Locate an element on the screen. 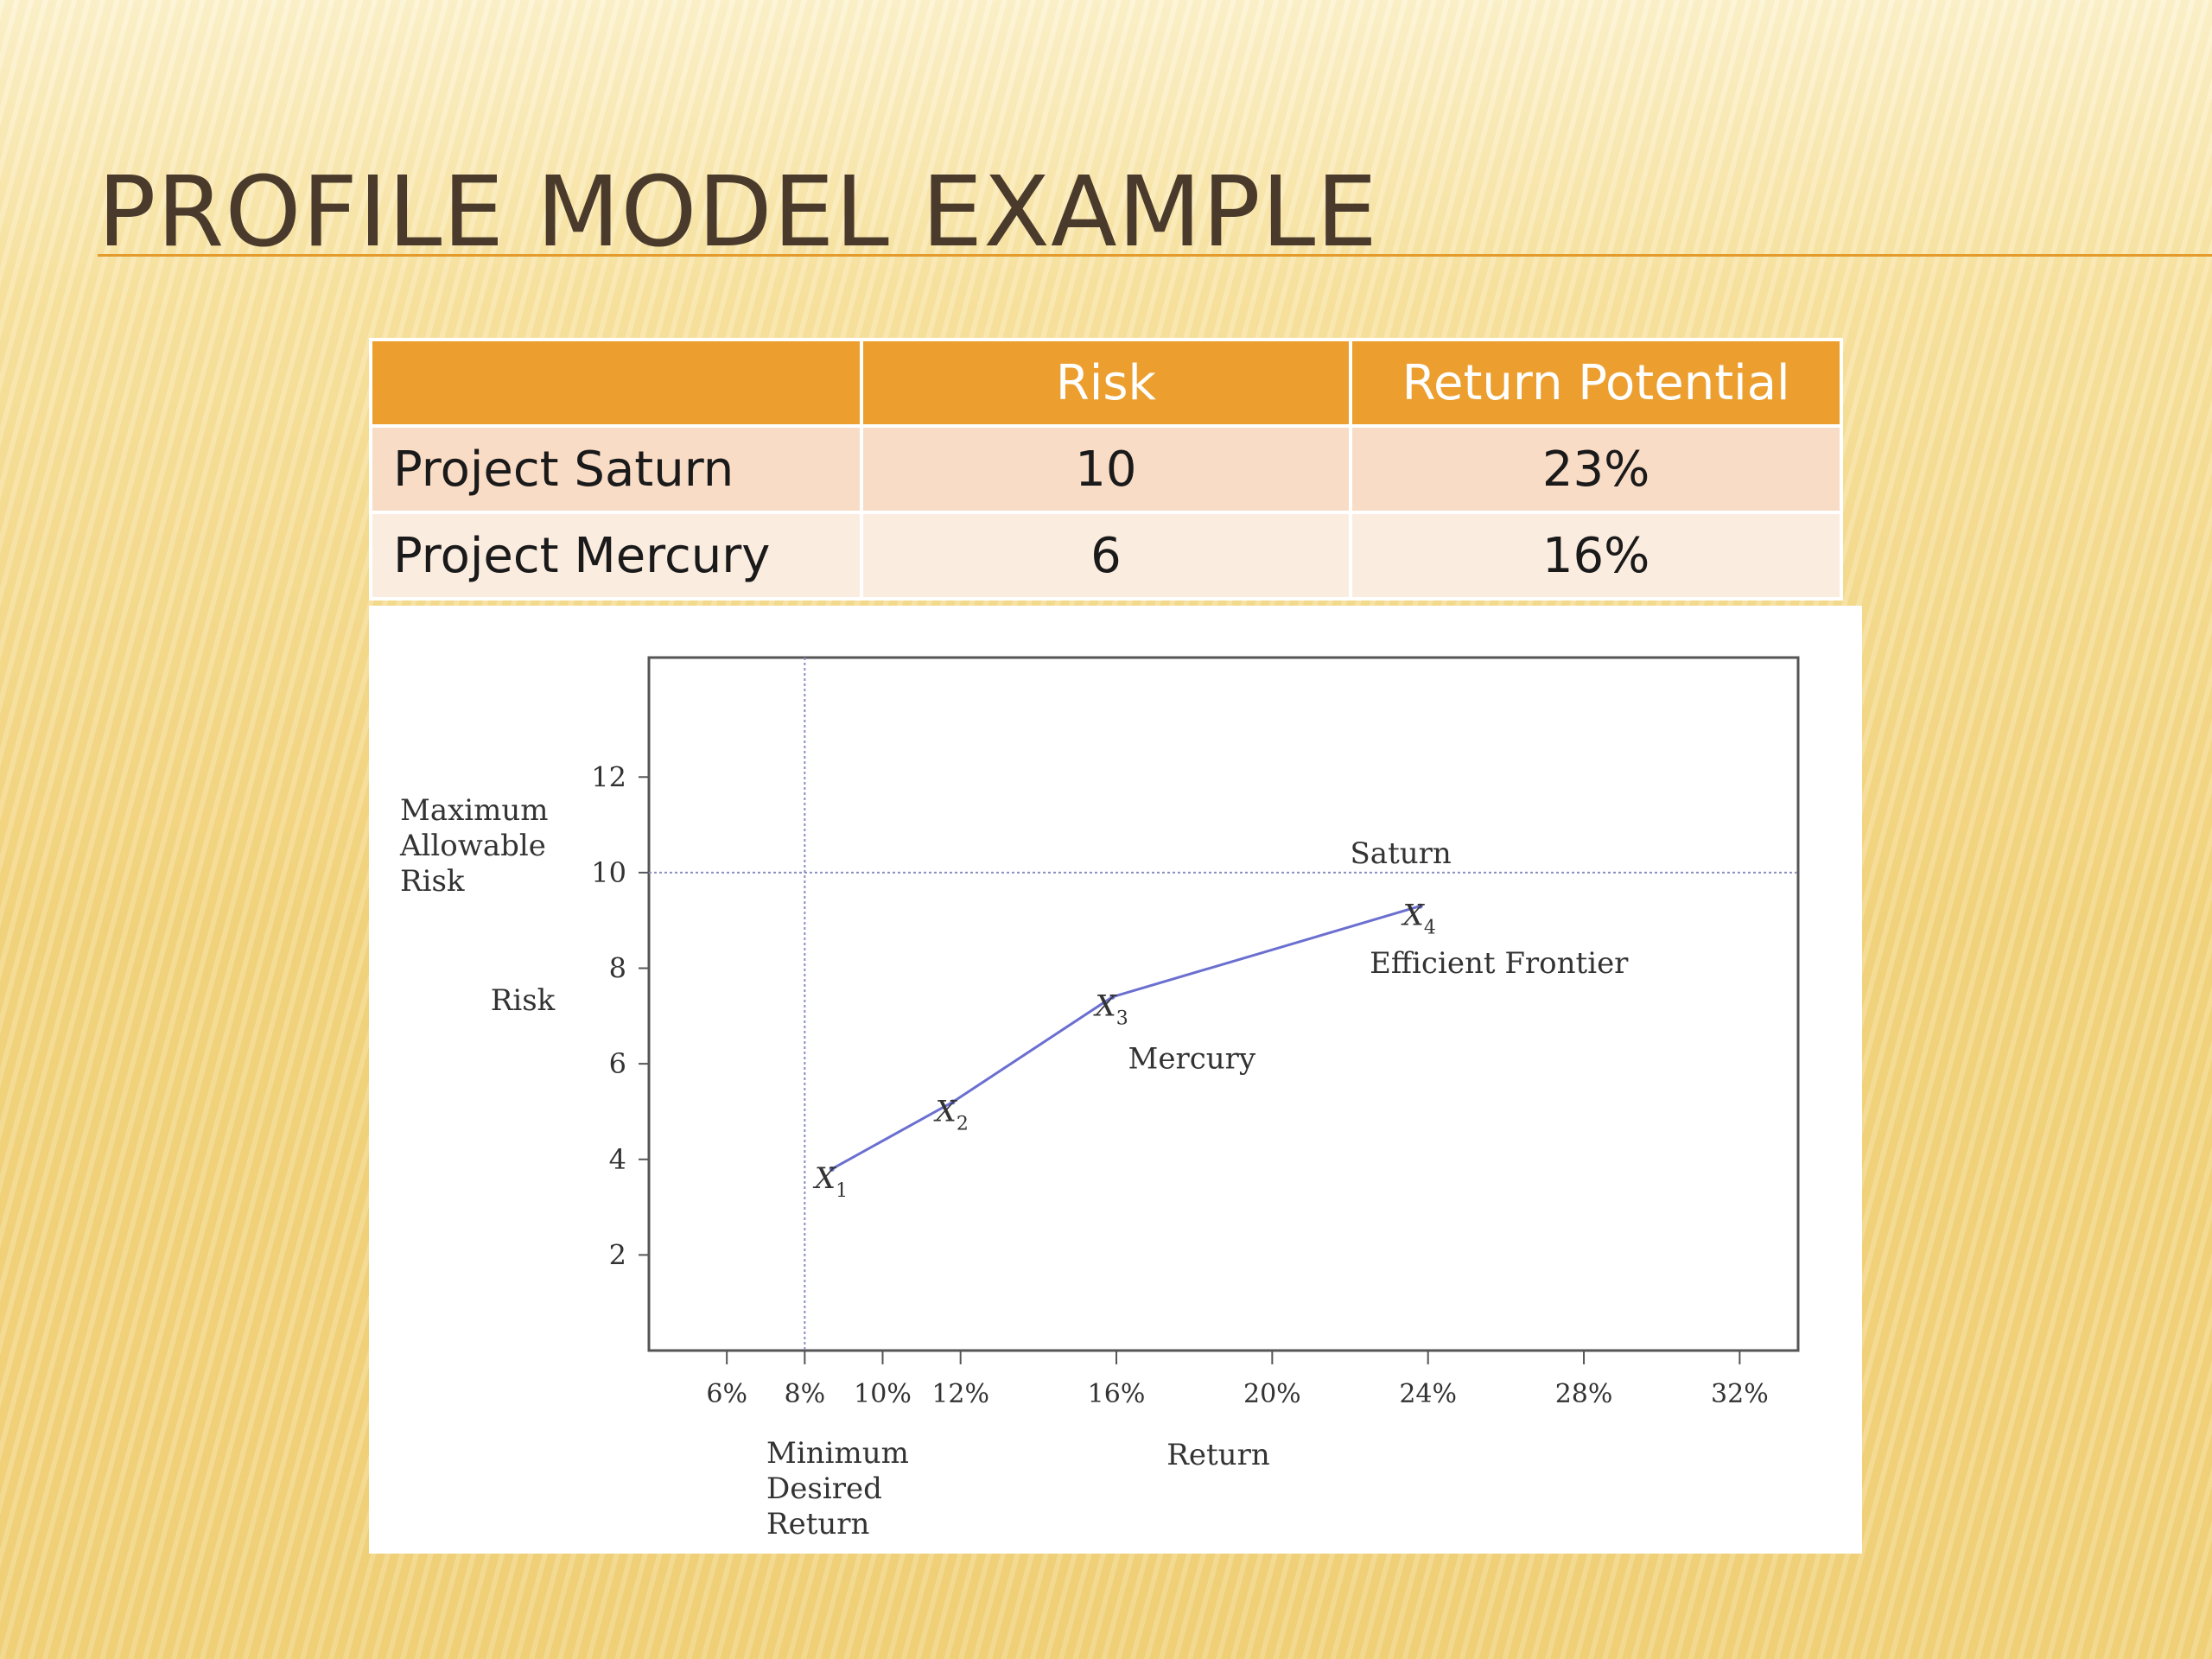 This screenshot has width=2212, height=1659. x-axis-label: Return is located at coordinates (1217, 1455).